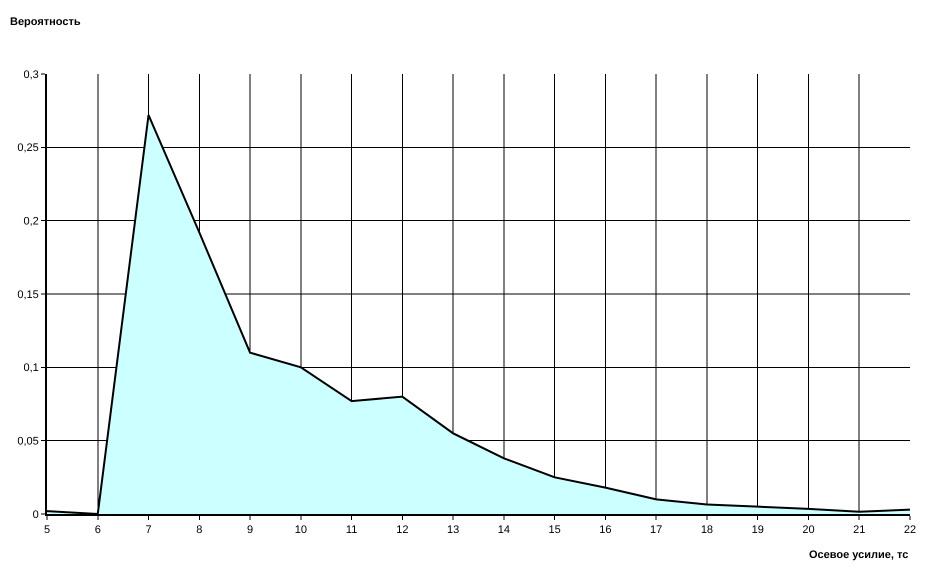  I want to click on x-tick-label: 12, so click(402, 530).